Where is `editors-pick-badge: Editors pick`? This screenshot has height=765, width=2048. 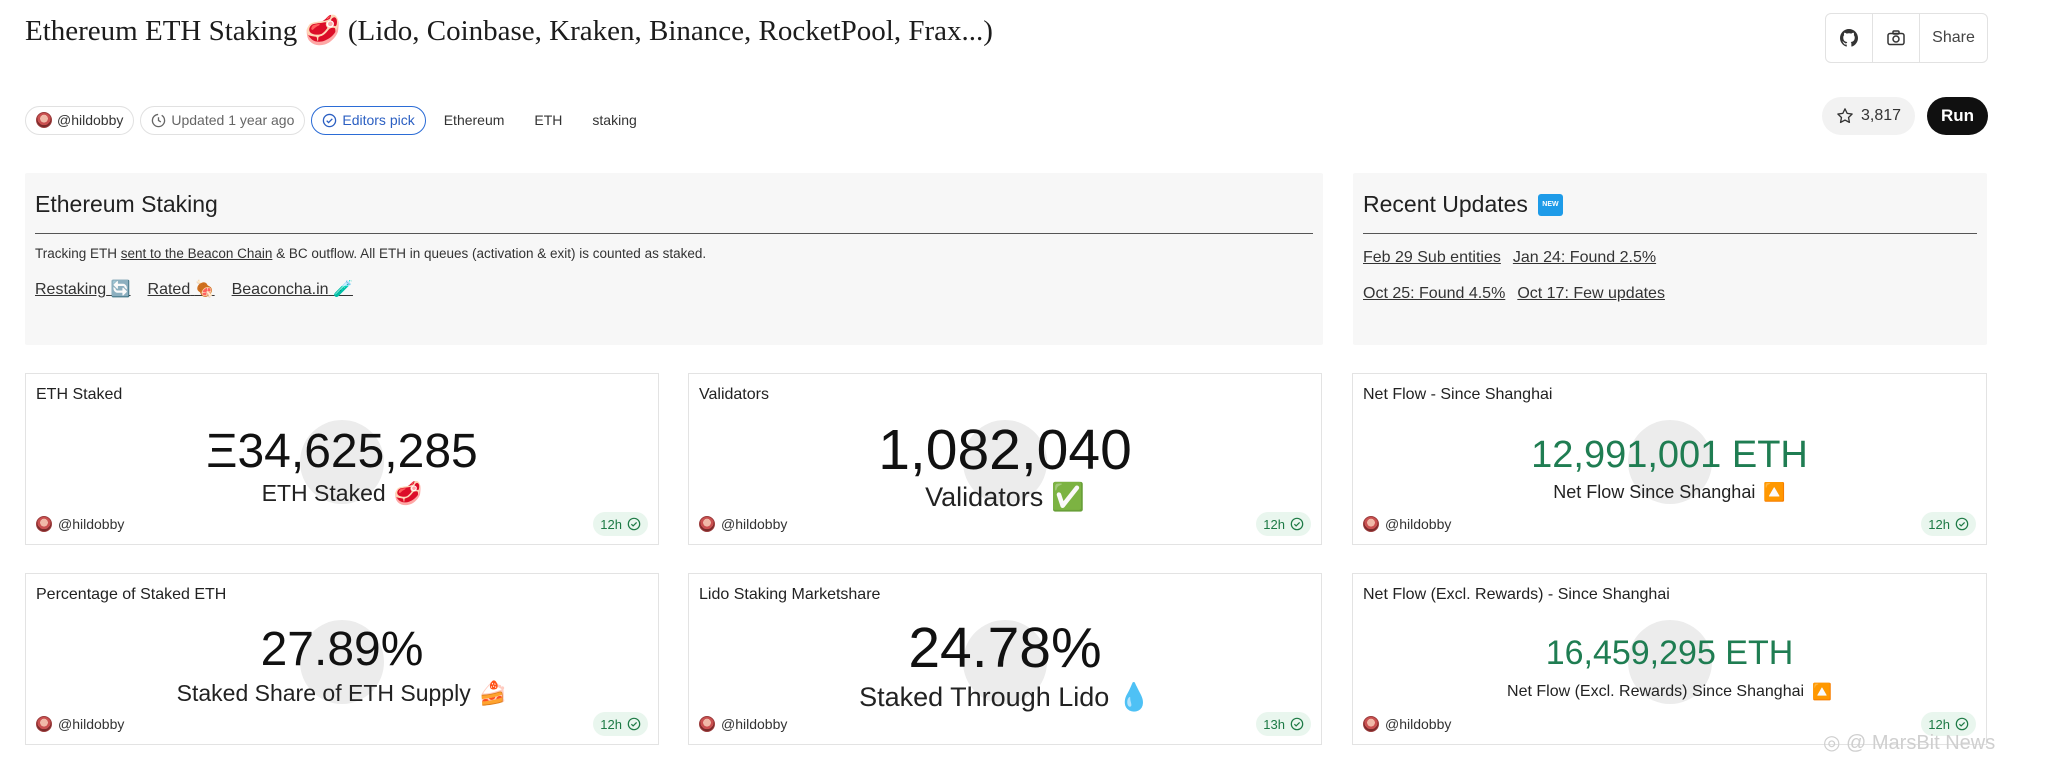
editors-pick-badge: Editors pick is located at coordinates (368, 120).